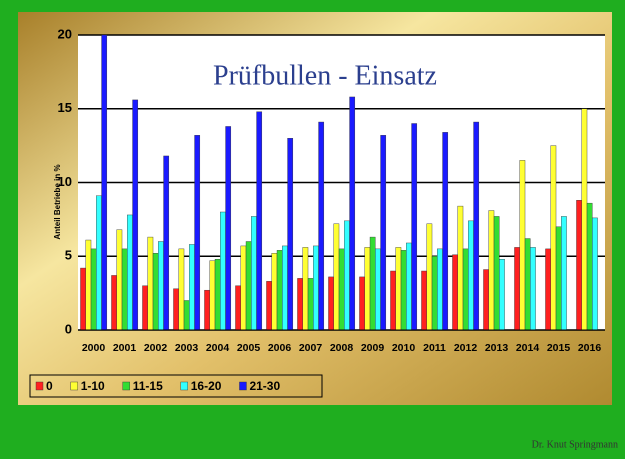  What do you see at coordinates (156, 348) in the screenshot?
I see `x-tick-label: 2002` at bounding box center [156, 348].